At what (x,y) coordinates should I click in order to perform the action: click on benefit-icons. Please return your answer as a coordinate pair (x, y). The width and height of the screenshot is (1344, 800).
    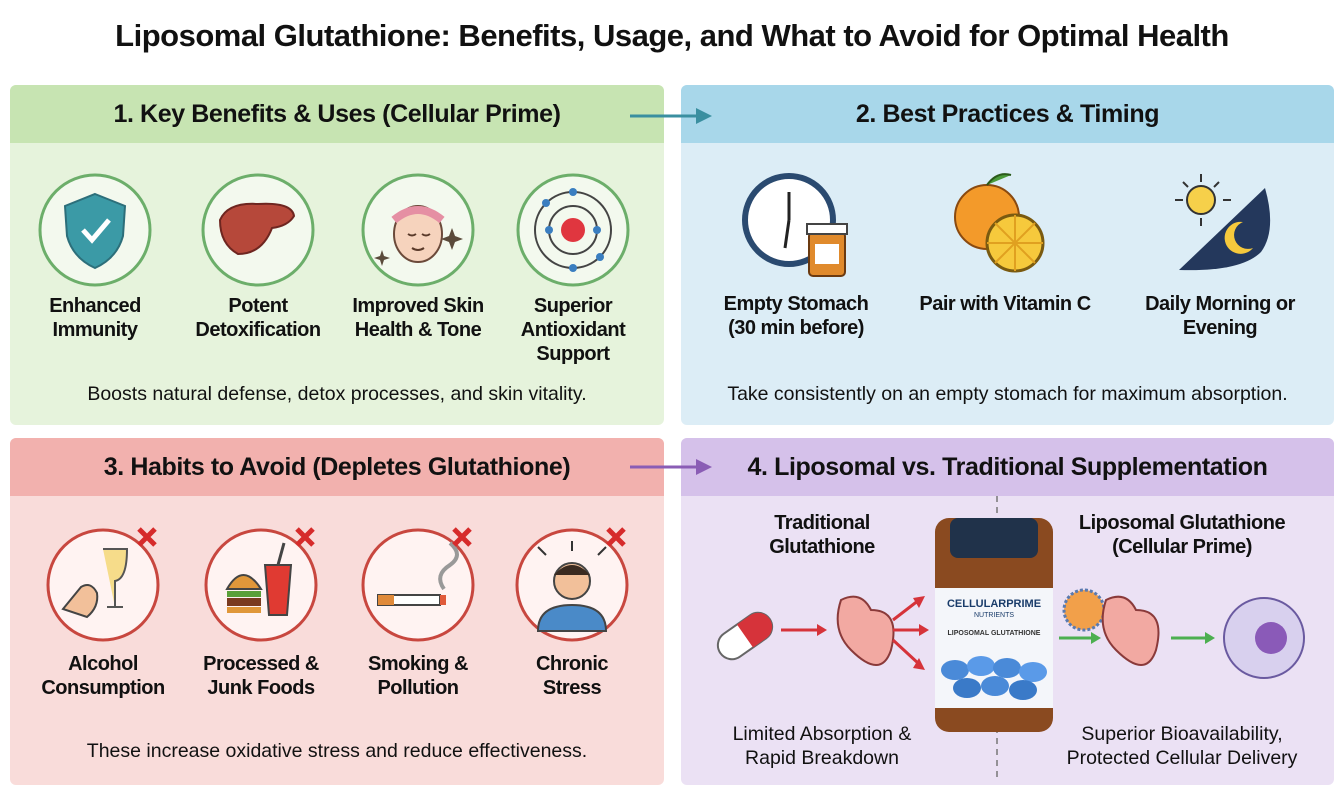
    Looking at the image, I should click on (334, 230).